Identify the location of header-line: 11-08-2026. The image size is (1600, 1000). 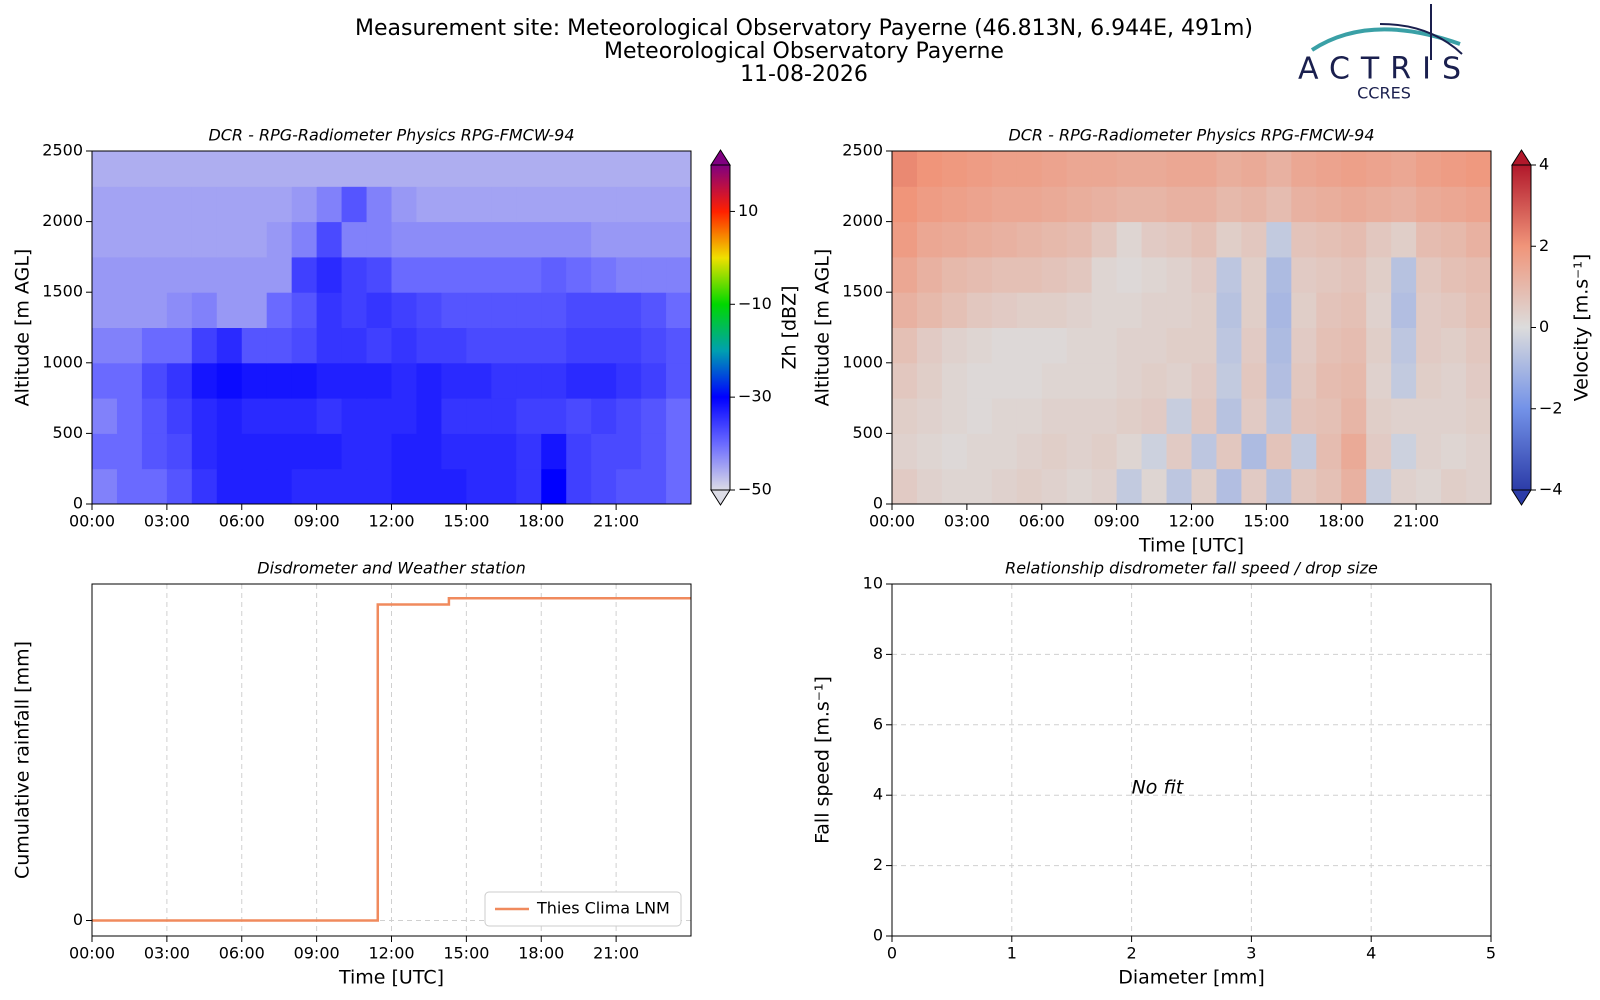
(804, 74).